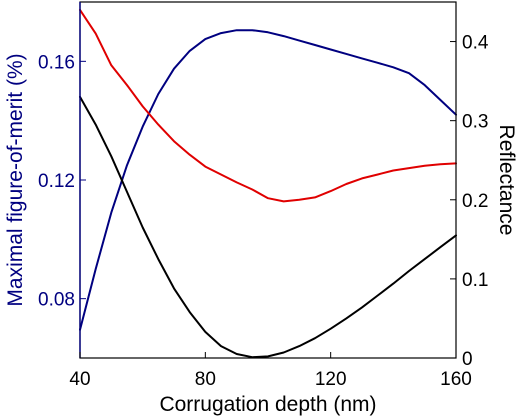 The width and height of the screenshot is (520, 417). What do you see at coordinates (475, 201) in the screenshot?
I see `right-tick-label-3: 0.2` at bounding box center [475, 201].